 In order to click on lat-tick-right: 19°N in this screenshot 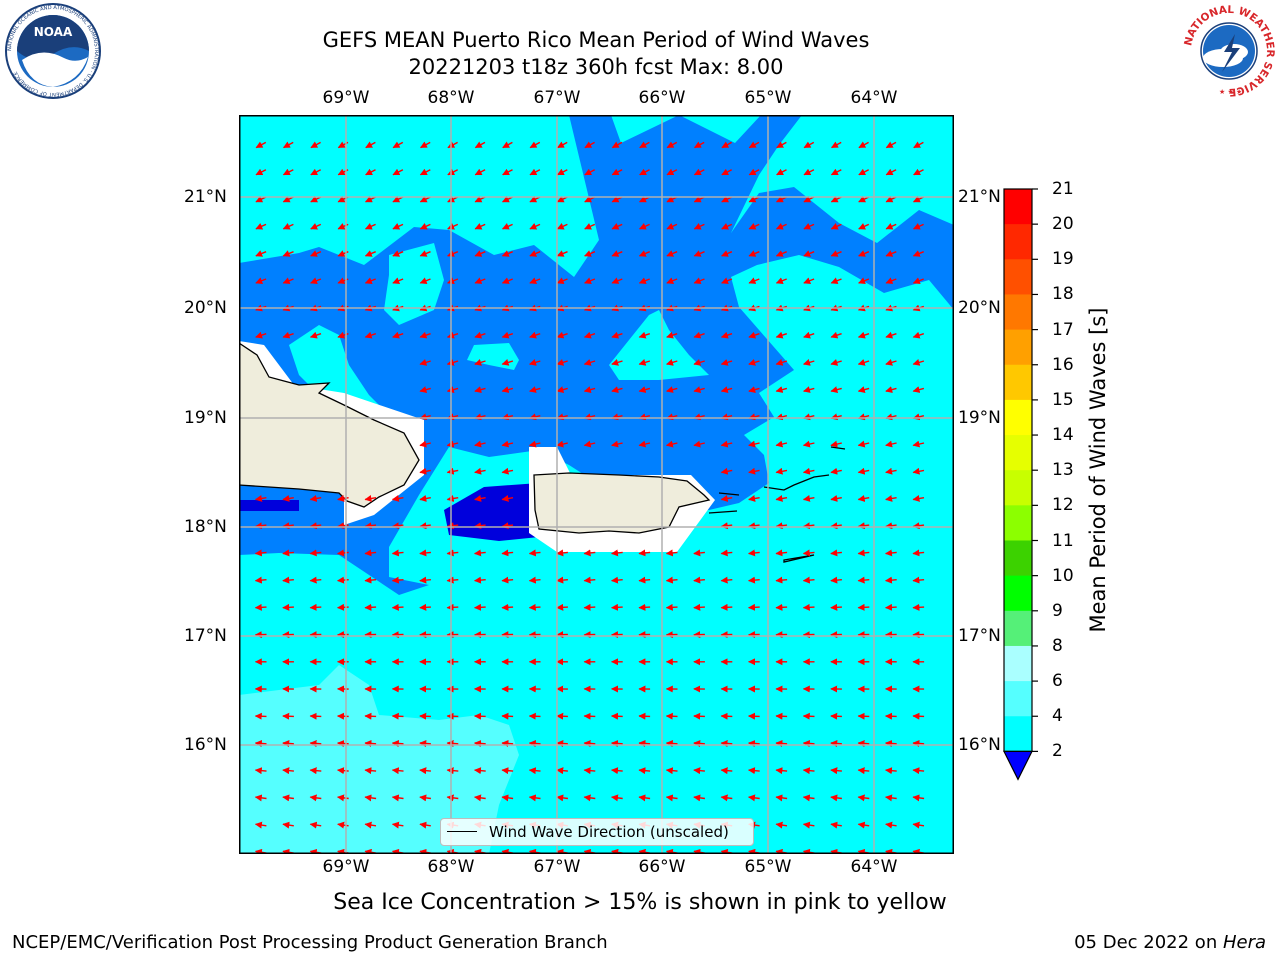, I will do `click(979, 418)`.